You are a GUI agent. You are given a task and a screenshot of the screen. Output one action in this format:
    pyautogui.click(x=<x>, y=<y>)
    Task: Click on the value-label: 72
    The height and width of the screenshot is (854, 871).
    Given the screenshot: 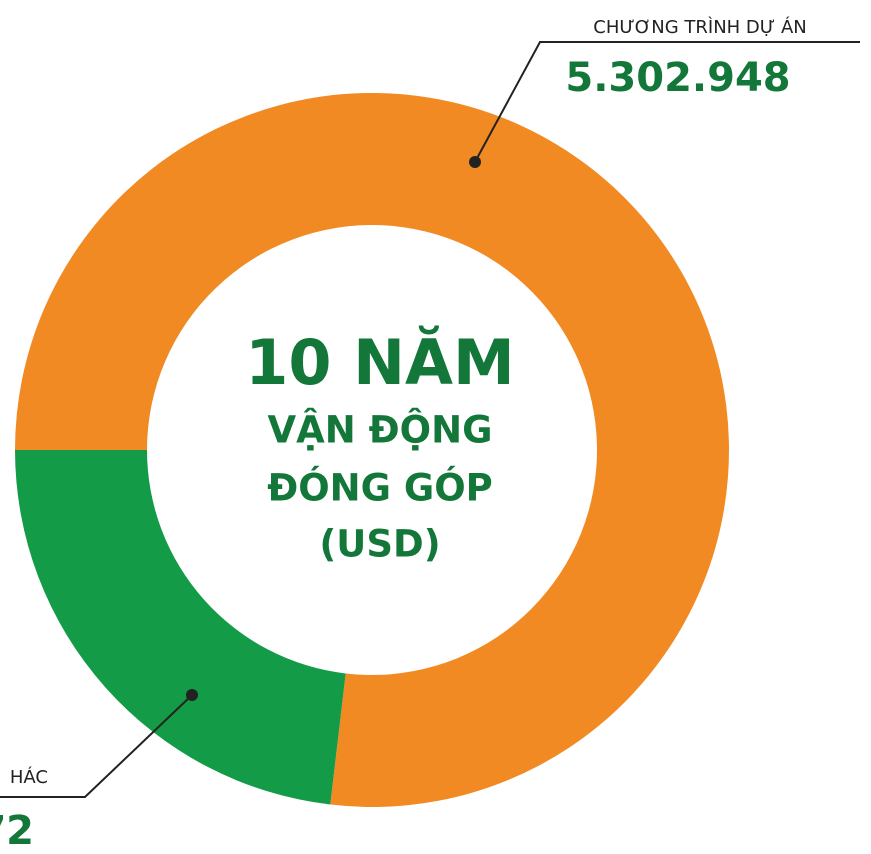 What is the action you would take?
    pyautogui.click(x=17, y=831)
    